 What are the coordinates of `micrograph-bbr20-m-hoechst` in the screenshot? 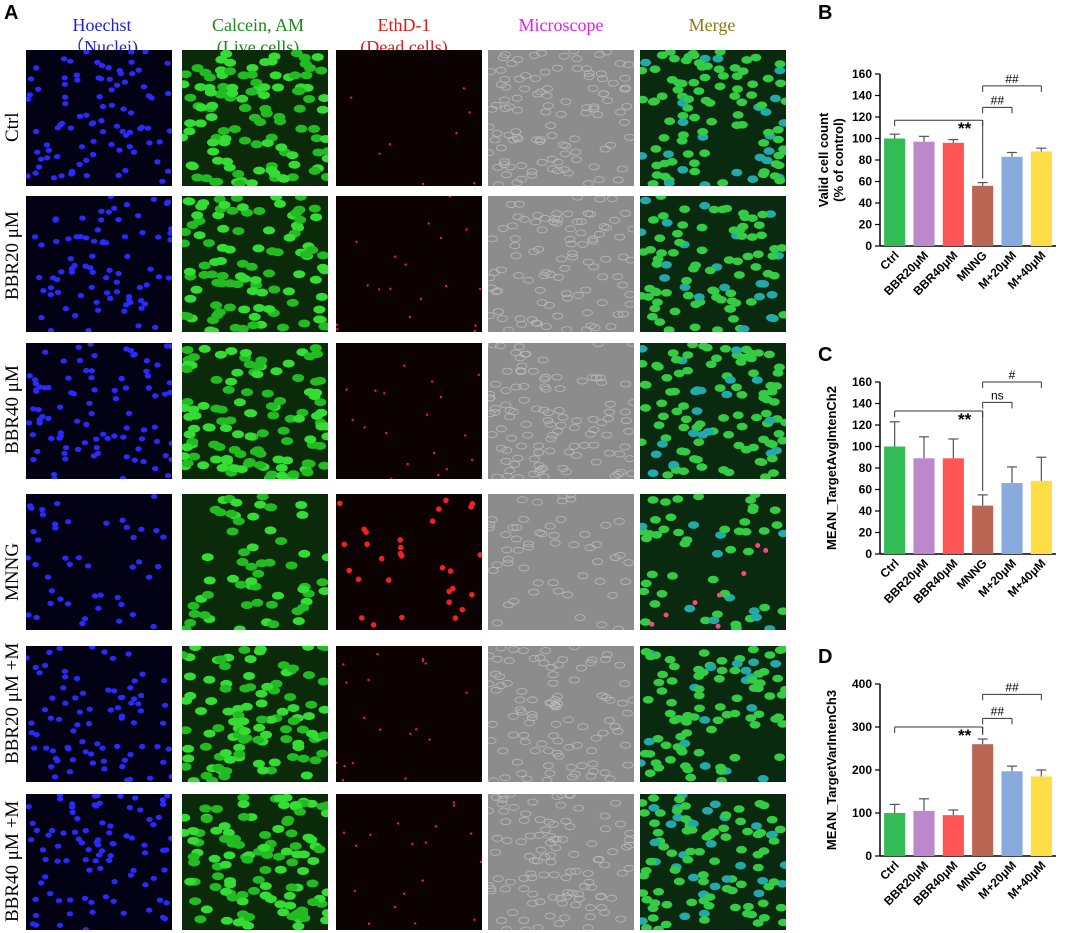 It's located at (99, 714).